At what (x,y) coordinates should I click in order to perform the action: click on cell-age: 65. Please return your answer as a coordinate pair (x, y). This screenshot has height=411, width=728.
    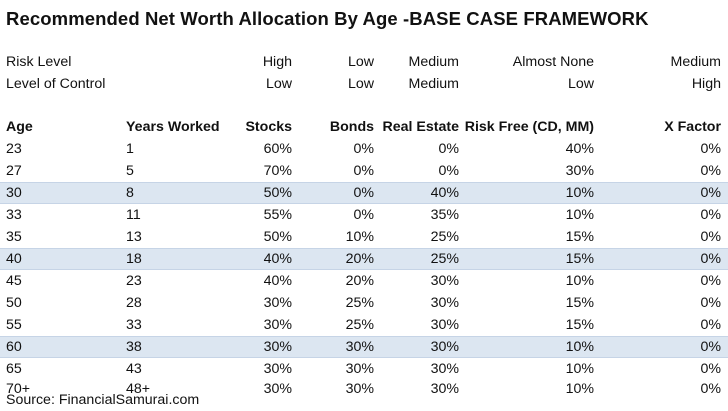
    Looking at the image, I should click on (14, 369).